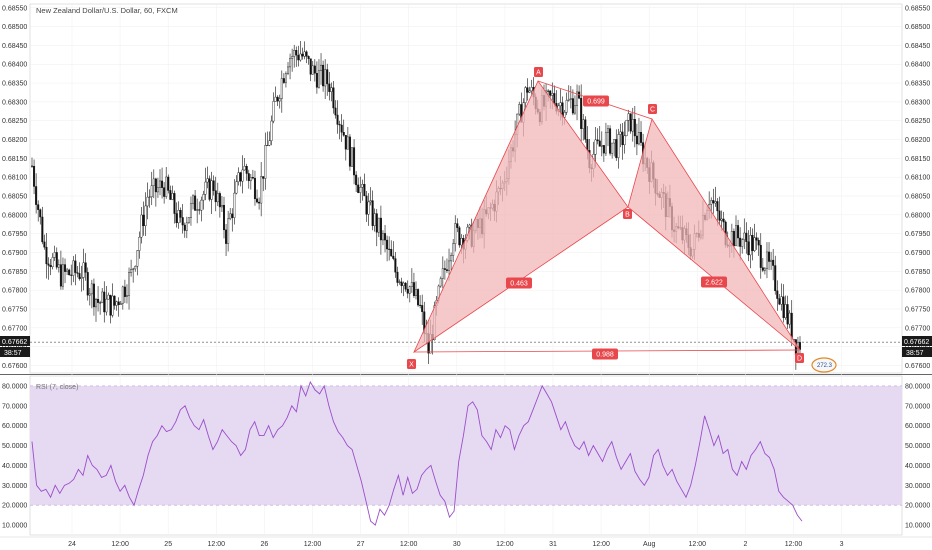 The height and width of the screenshot is (550, 932). I want to click on countdown-tag-right, so click(917, 352).